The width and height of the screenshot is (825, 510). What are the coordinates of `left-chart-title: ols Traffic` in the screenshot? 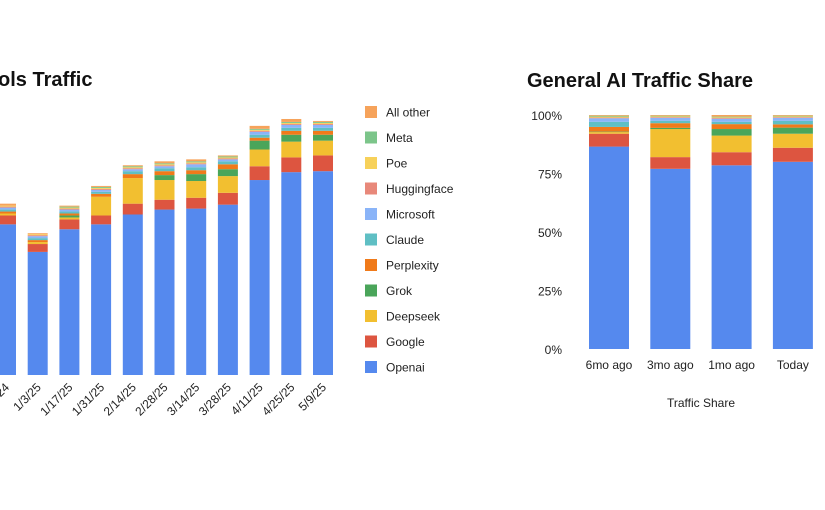 It's located at (46, 80).